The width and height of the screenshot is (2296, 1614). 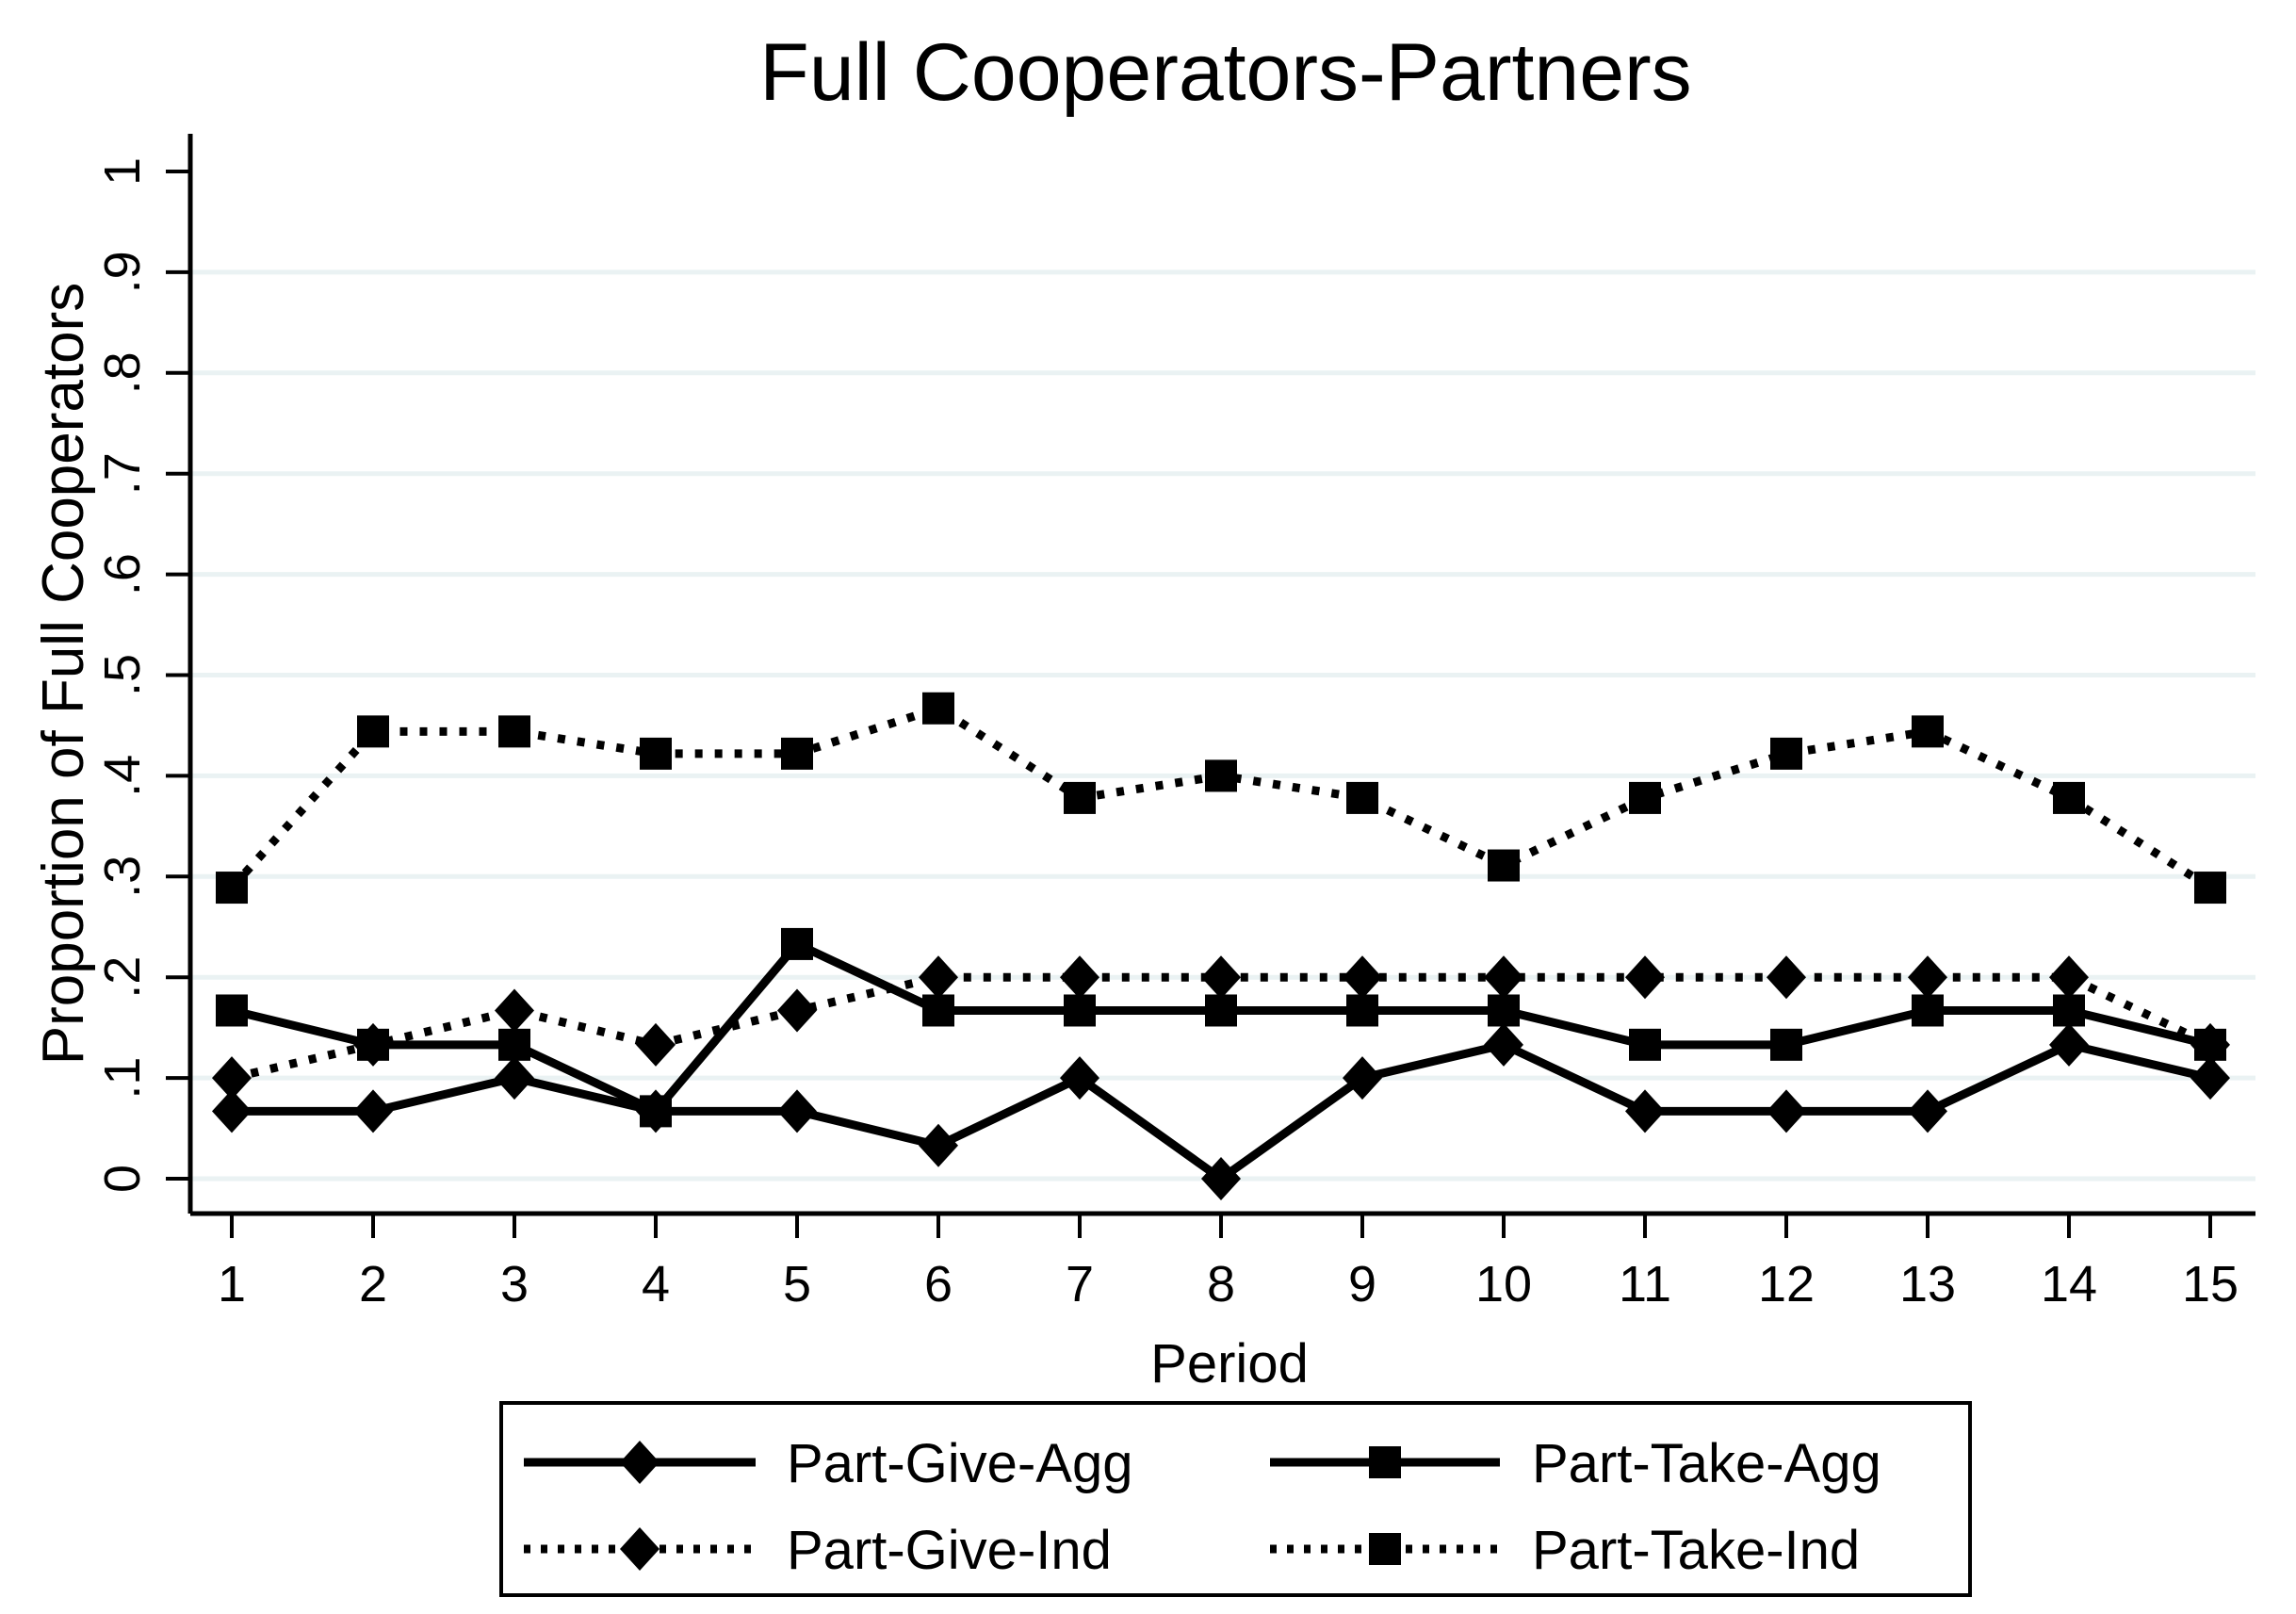 I want to click on legend-label-part-give-agg: Part-Give-Agg, so click(x=959, y=1463).